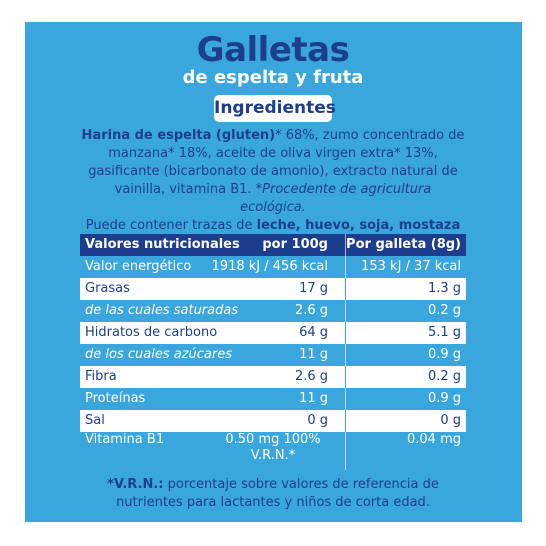 This screenshot has height=546, width=546. Describe the element at coordinates (125, 439) in the screenshot. I see `table-cell: Vitamina B1` at that location.